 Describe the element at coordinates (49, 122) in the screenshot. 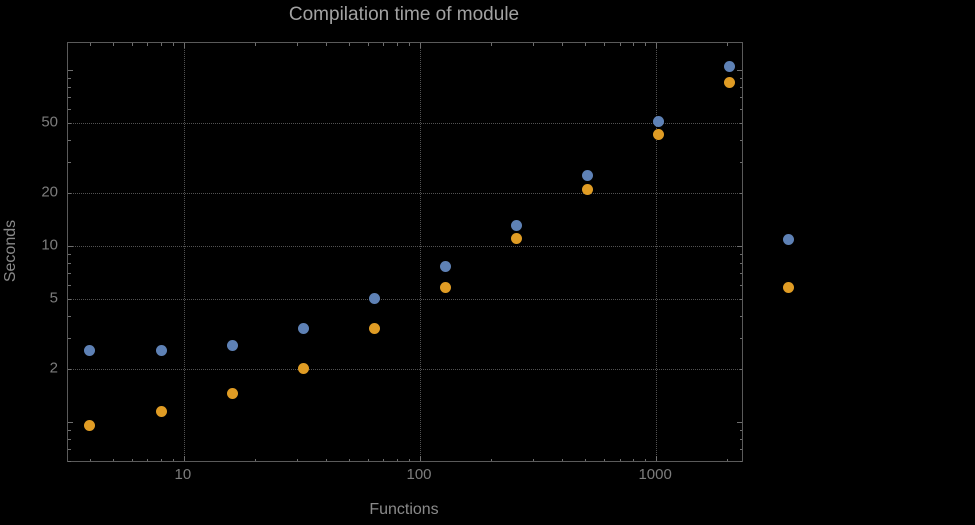

I see `y-tick-label: 50` at that location.